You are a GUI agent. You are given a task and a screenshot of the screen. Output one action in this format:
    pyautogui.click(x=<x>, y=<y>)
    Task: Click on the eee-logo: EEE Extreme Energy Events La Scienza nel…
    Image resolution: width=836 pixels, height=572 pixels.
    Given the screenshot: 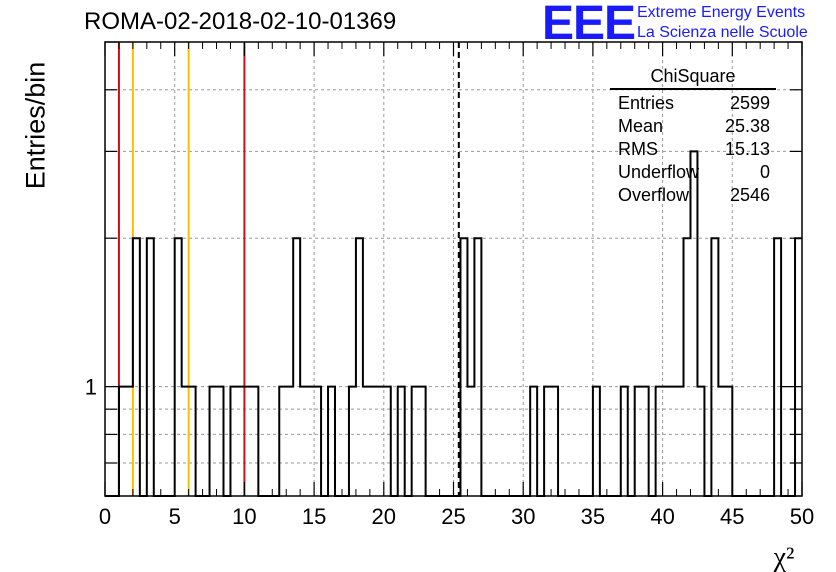 What is the action you would take?
    pyautogui.click(x=688, y=25)
    